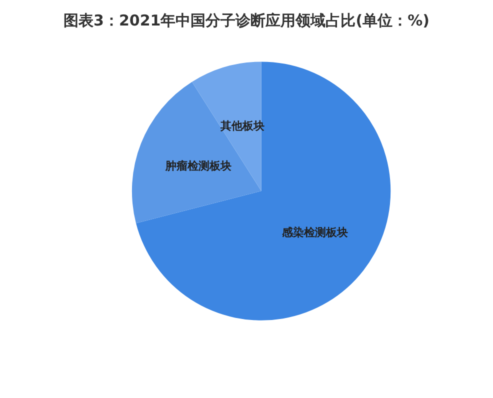 This screenshot has height=398, width=493. I want to click on slice-label: 肿瘤检测板块, so click(198, 166).